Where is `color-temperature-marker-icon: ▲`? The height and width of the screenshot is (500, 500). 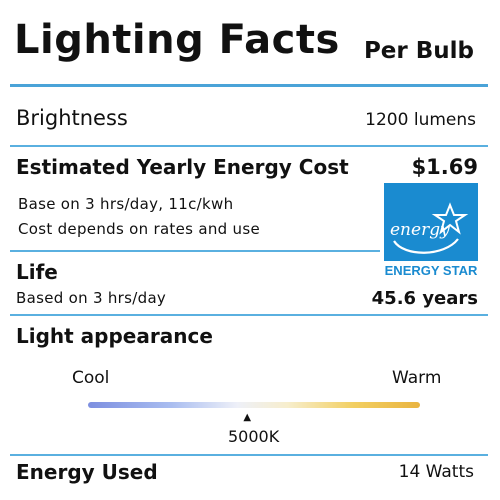 color-temperature-marker-icon: ▲ is located at coordinates (247, 417).